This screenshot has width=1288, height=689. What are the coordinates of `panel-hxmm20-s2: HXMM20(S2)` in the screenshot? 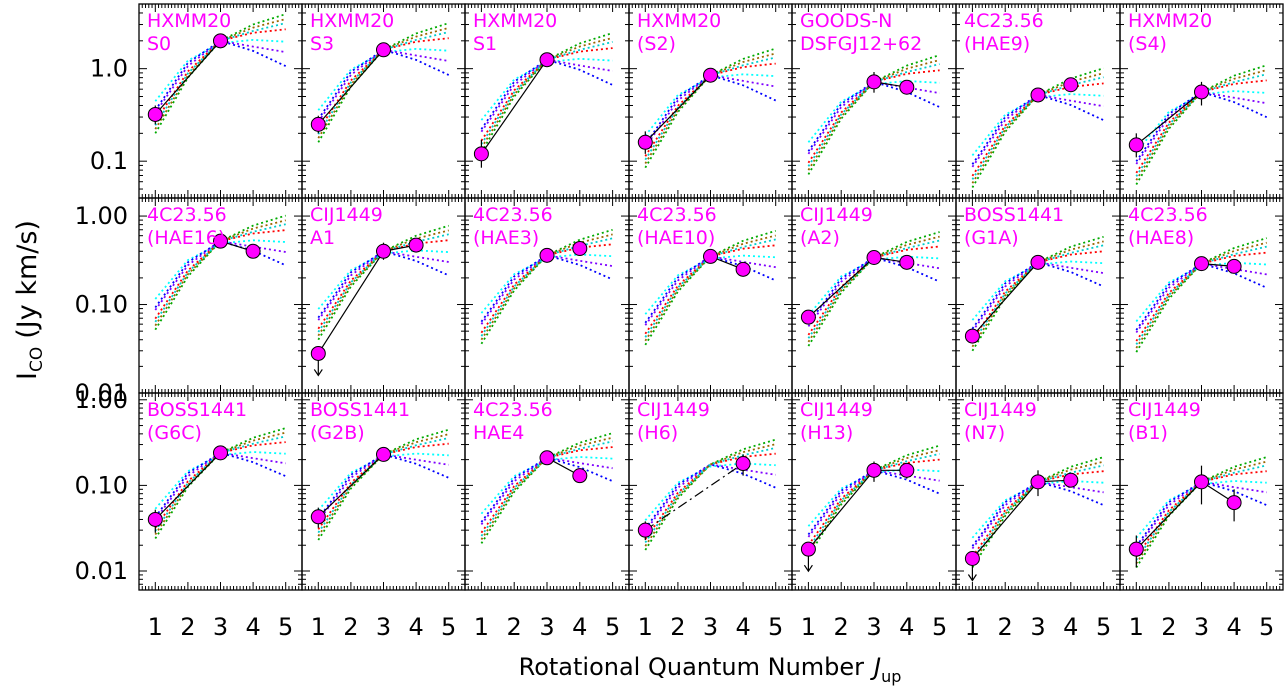 It's located at (710, 101).